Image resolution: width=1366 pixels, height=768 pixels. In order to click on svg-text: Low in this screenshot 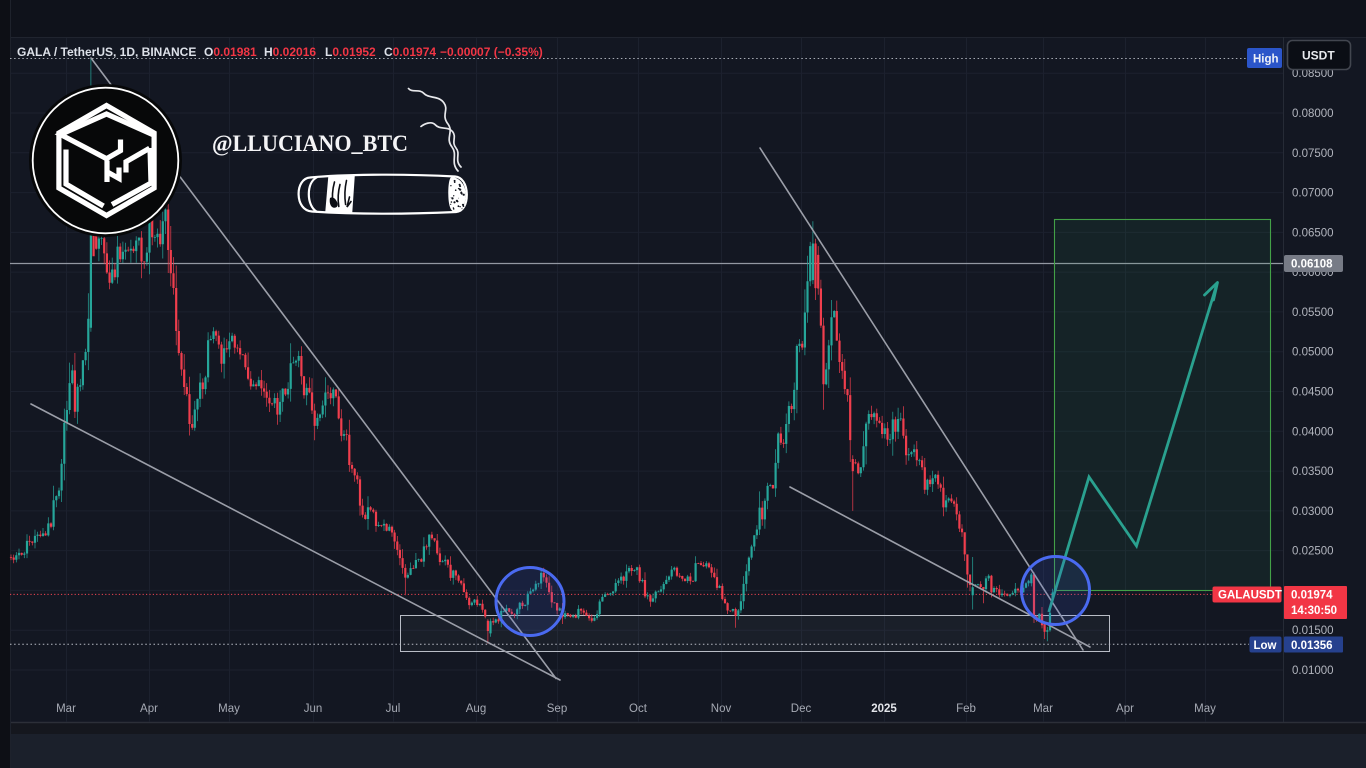, I will do `click(1265, 646)`.